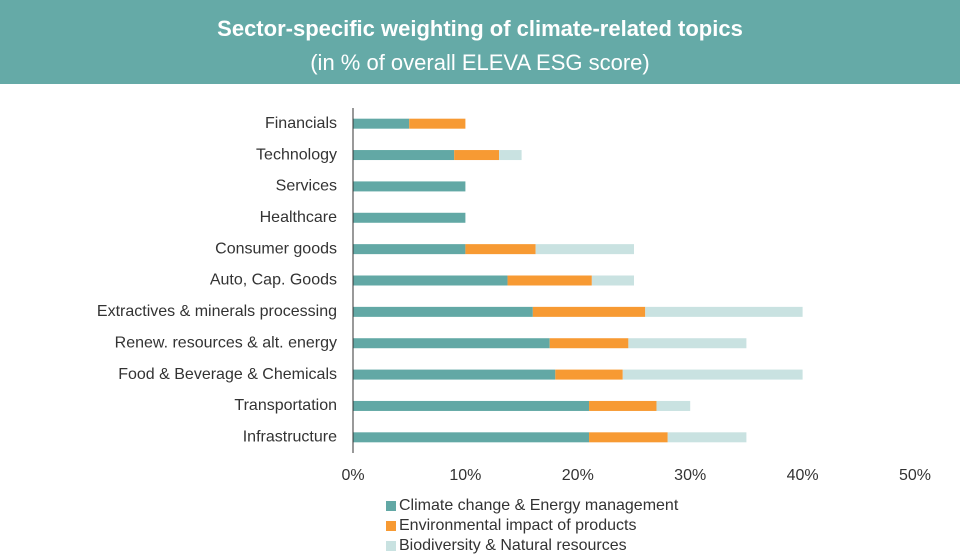 The height and width of the screenshot is (556, 960). Describe the element at coordinates (465, 475) in the screenshot. I see `x-tick-label: 10%` at that location.